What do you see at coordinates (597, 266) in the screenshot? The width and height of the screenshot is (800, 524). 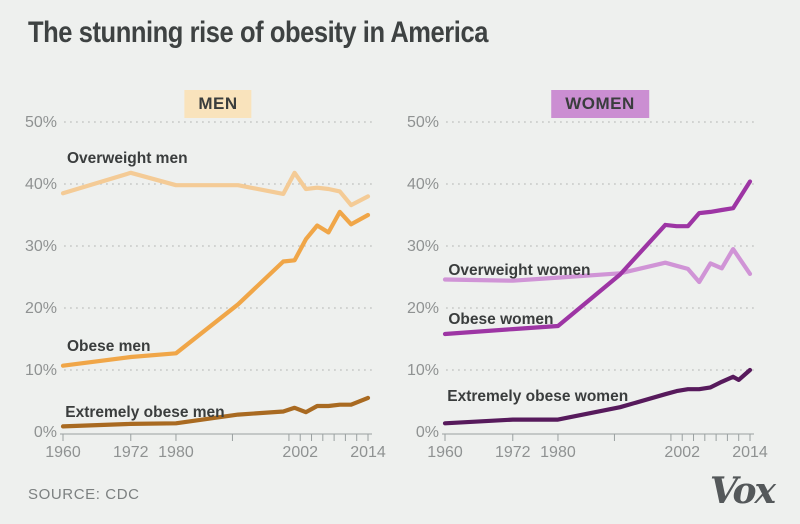 I see `series-line-overweight-women` at bounding box center [597, 266].